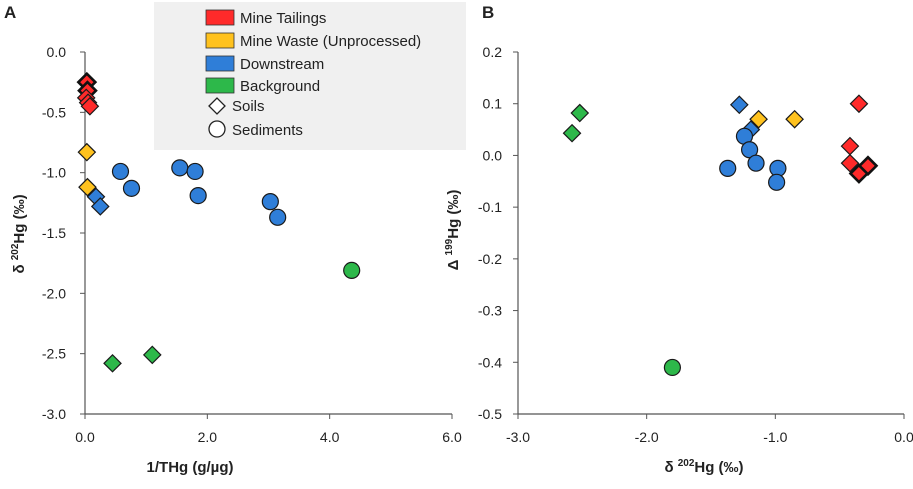 The height and width of the screenshot is (489, 913). What do you see at coordinates (90, 106) in the screenshot?
I see `panel-a-point-tailings-diamond` at bounding box center [90, 106].